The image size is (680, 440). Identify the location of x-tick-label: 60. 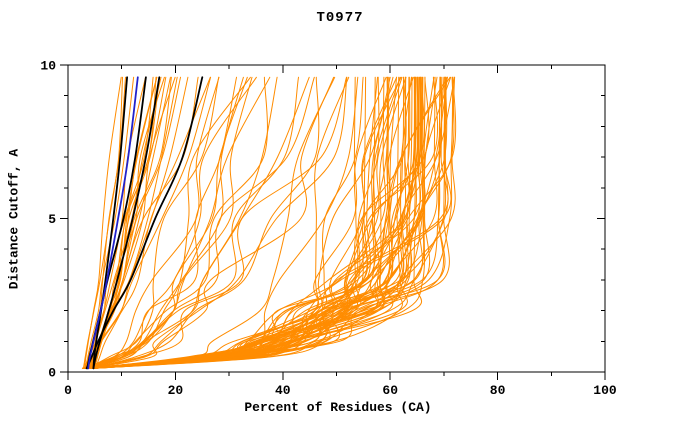
(390, 390).